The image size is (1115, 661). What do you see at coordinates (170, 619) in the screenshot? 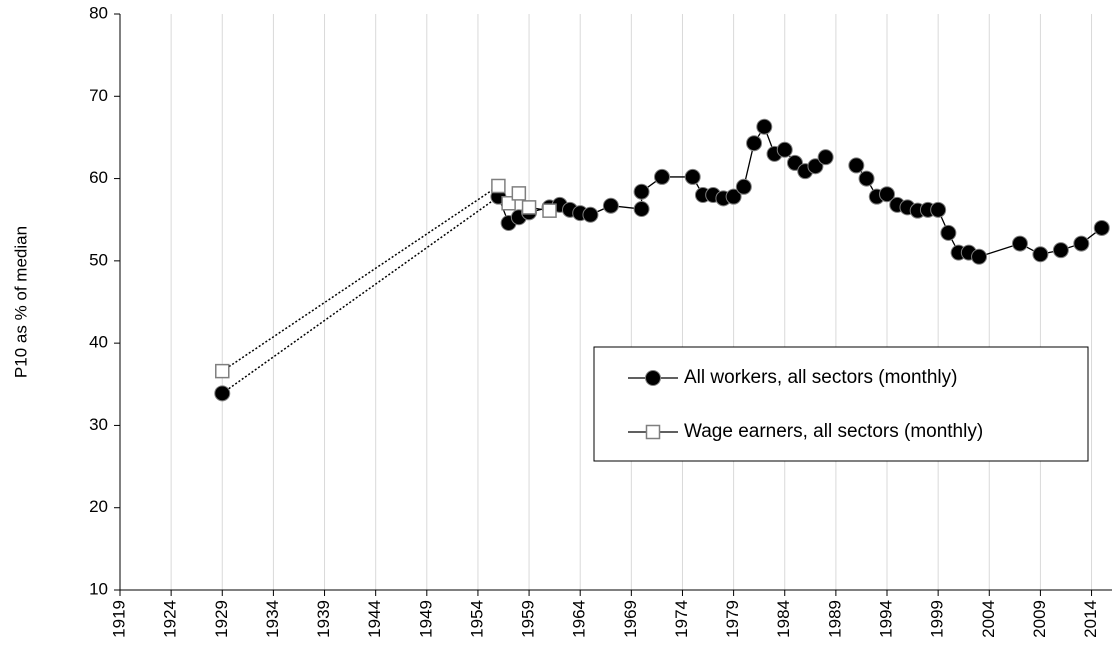
I see `x-tick-label: 1924` at bounding box center [170, 619].